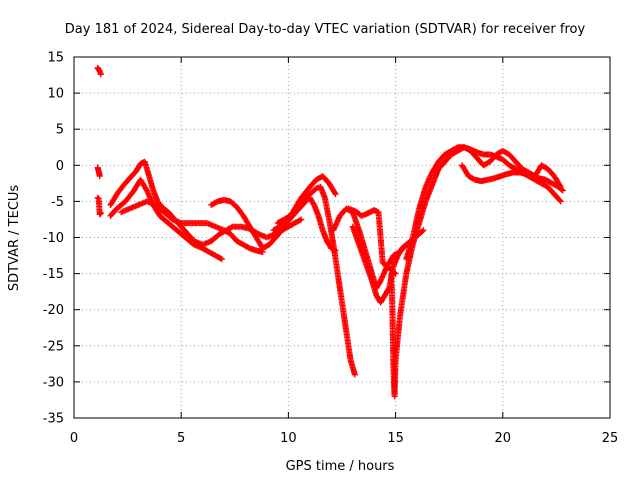 The width and height of the screenshot is (640, 480). I want to click on series-arc-d, so click(223, 203).